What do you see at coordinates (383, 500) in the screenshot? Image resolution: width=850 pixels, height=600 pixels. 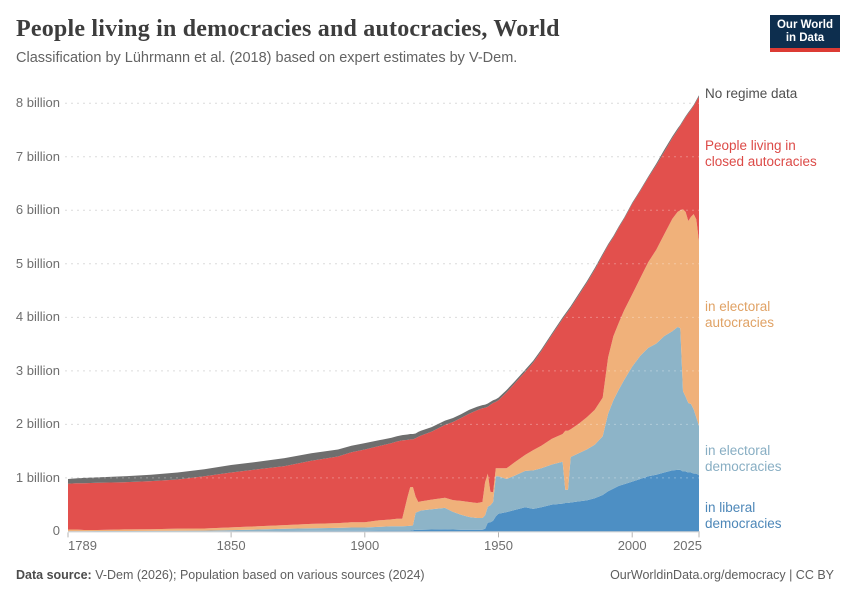 I see `area-liberal-democracies` at bounding box center [383, 500].